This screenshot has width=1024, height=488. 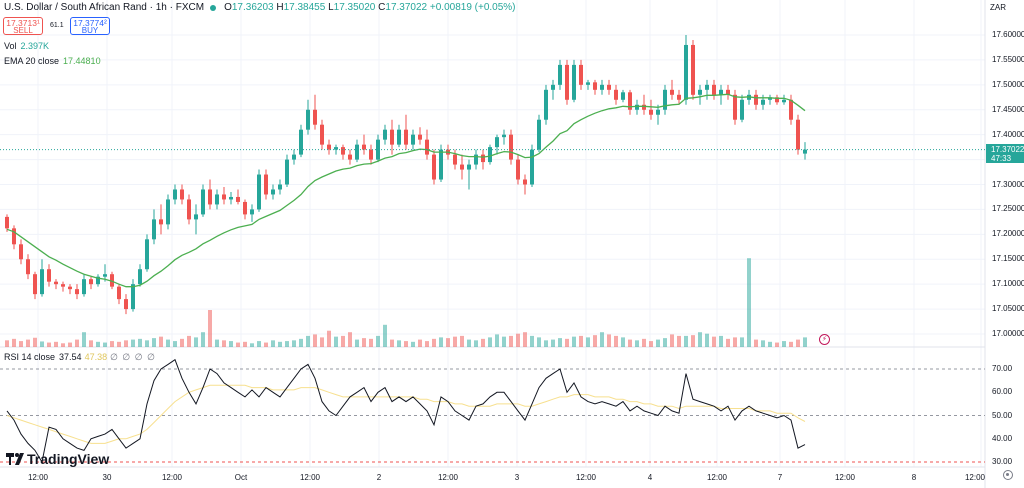 What do you see at coordinates (96, 357) in the screenshot?
I see `rsi-ma-value: 47.38` at bounding box center [96, 357].